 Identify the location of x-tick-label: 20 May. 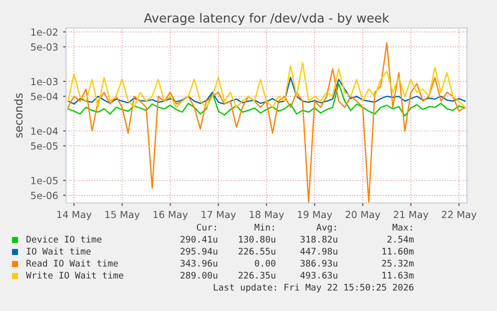
(363, 215).